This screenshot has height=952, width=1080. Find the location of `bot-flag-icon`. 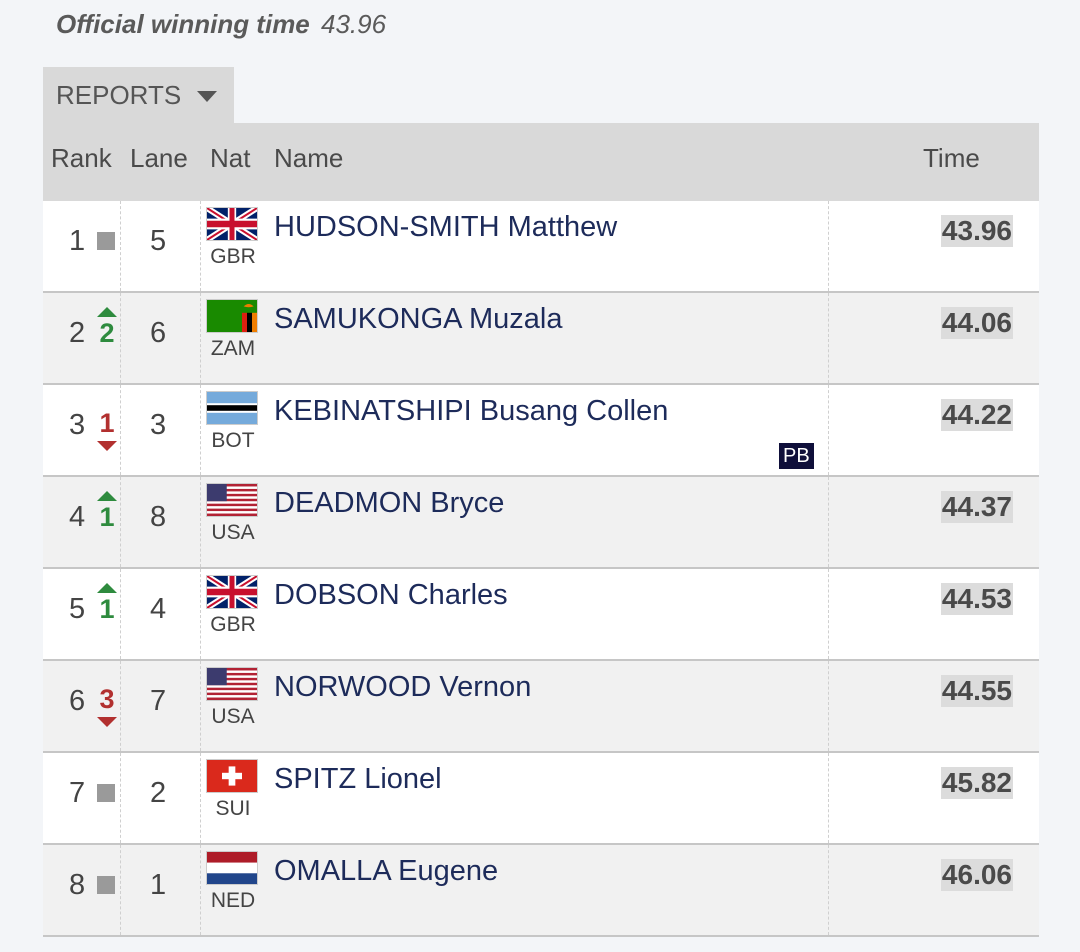

bot-flag-icon is located at coordinates (232, 408).